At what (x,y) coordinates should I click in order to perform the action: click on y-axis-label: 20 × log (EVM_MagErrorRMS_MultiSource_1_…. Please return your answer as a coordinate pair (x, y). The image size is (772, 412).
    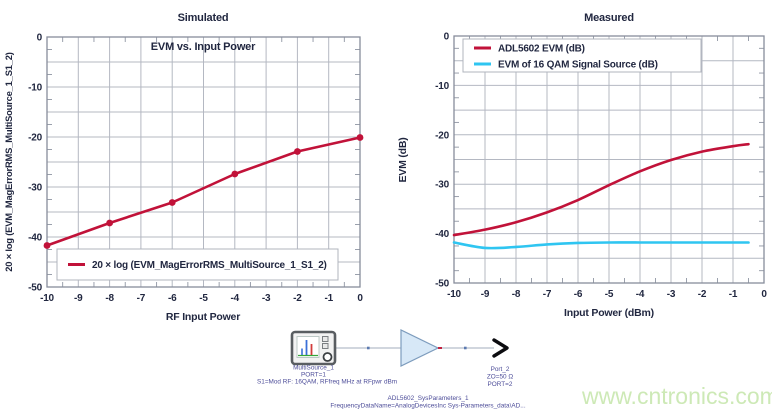
    Looking at the image, I should click on (8, 162).